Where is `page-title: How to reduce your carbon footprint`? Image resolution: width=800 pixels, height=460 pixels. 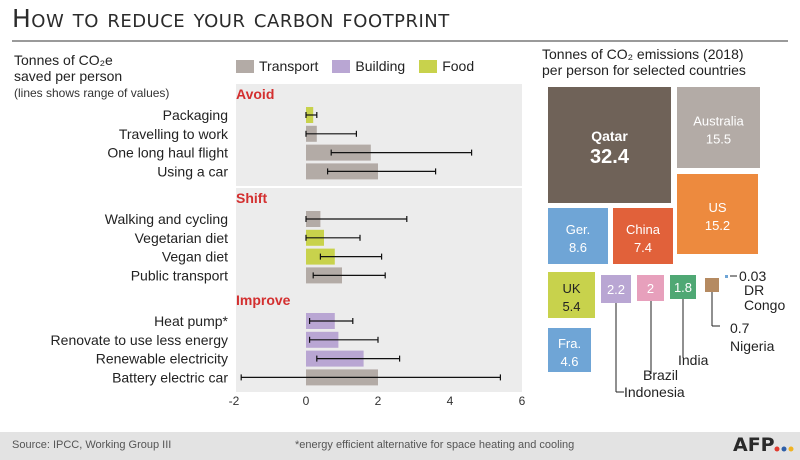
page-title: How to reduce your carbon footprint is located at coordinates (231, 18).